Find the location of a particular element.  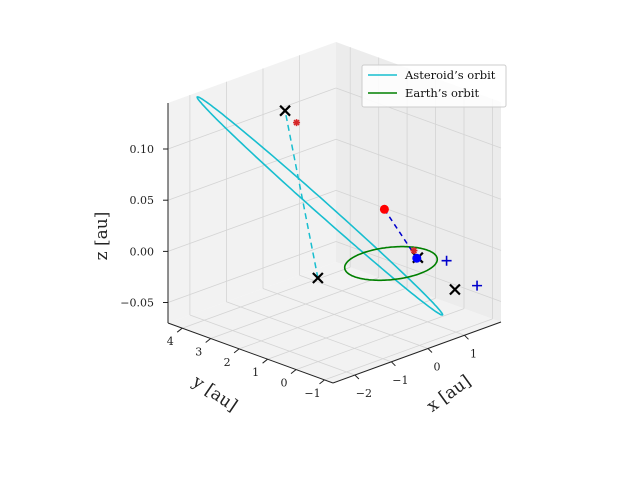

y-axis-line is located at coordinates (250, 353).